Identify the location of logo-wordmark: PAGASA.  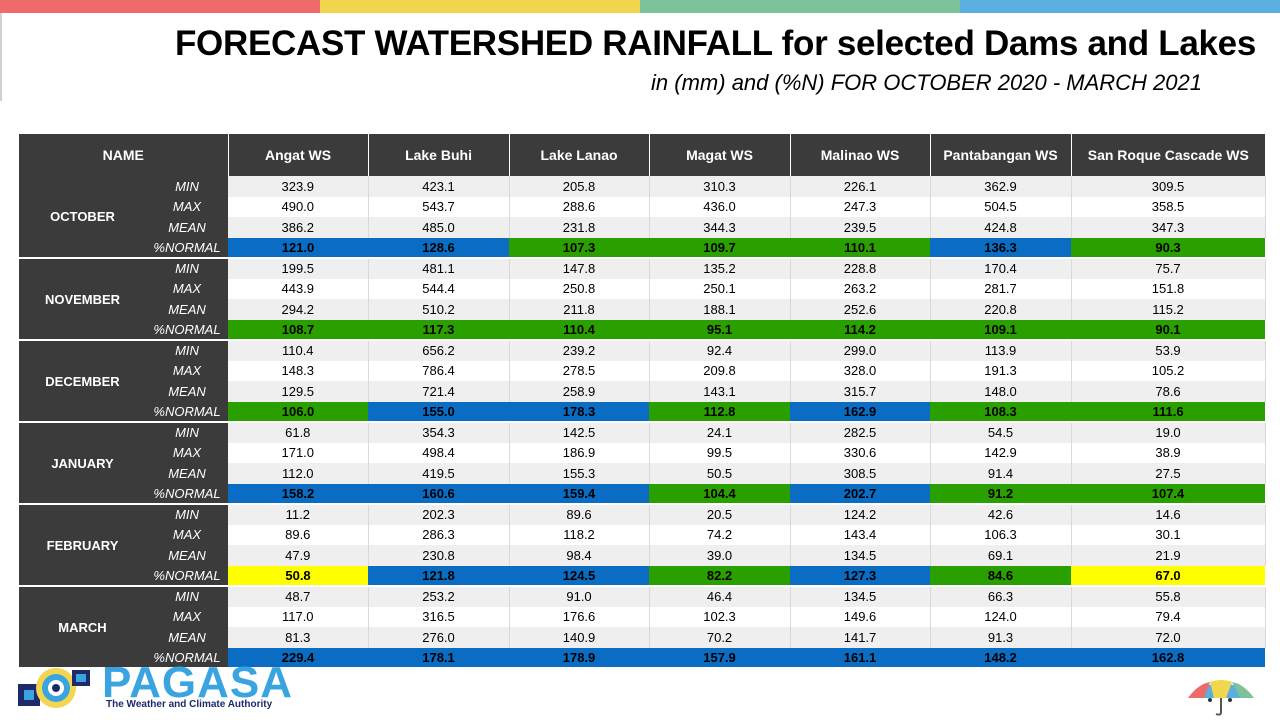
(197, 682).